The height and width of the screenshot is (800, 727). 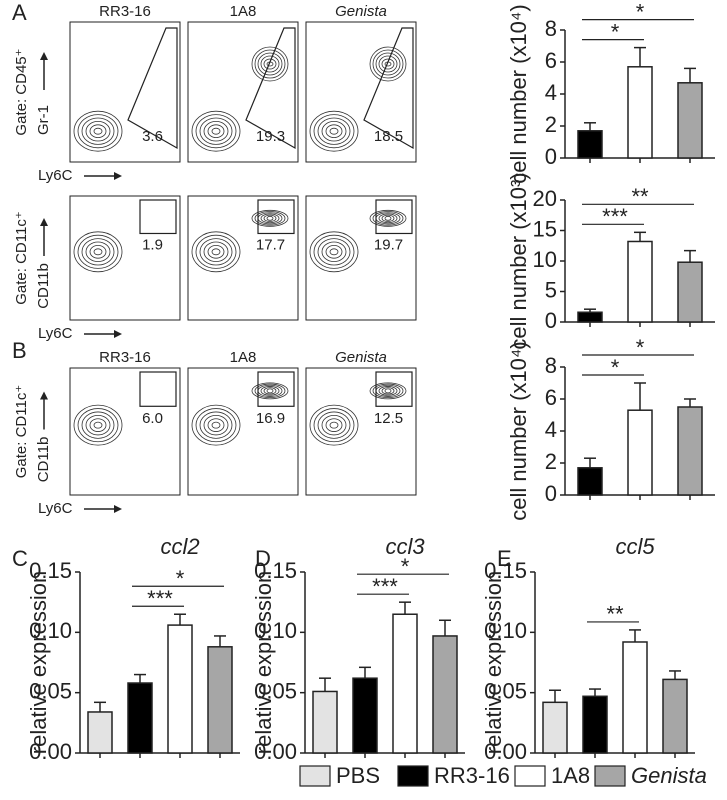 I want to click on legend-label: Genista, so click(x=669, y=775).